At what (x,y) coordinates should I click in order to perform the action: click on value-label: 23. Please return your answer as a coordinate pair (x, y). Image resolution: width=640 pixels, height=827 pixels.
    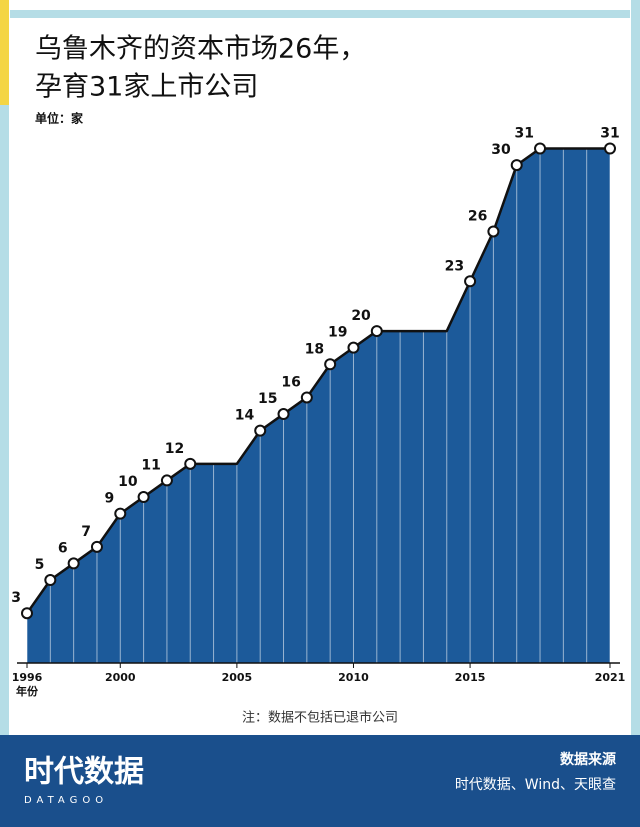
    Looking at the image, I should click on (454, 266).